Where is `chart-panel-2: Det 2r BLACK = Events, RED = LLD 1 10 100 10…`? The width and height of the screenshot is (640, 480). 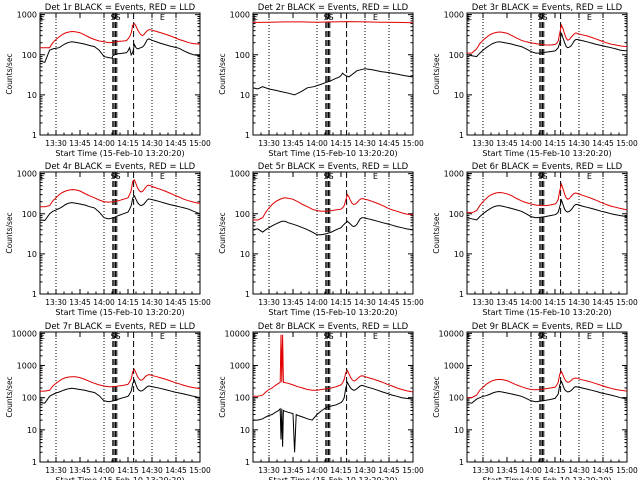 chart-panel-2: Det 2r BLACK = Events, RED = LLD 1 10 100 10… is located at coordinates (321, 80).